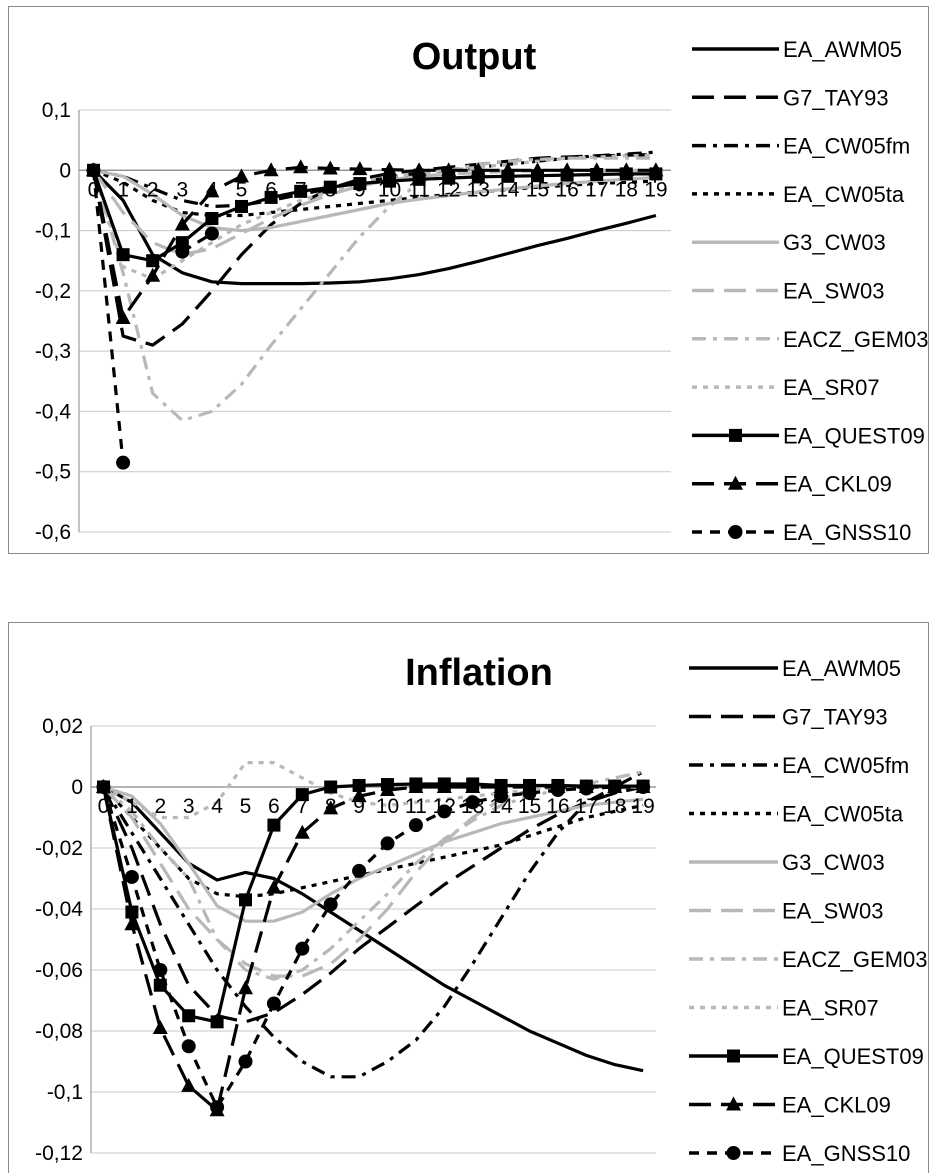 This screenshot has width=931, height=1174. What do you see at coordinates (77, 787) in the screenshot?
I see `inflation-ytick-label: 0` at bounding box center [77, 787].